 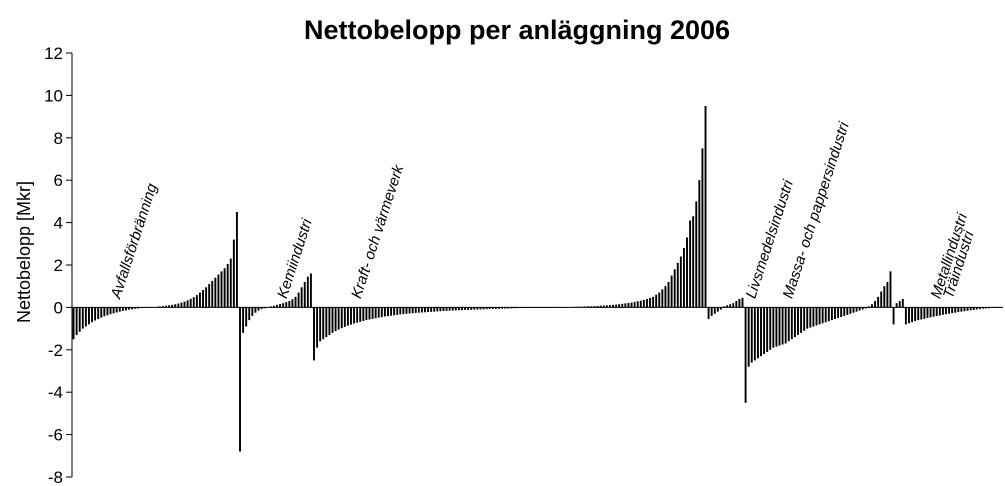 What do you see at coordinates (295, 258) in the screenshot?
I see `sector-label: Kemiindustri` at bounding box center [295, 258].